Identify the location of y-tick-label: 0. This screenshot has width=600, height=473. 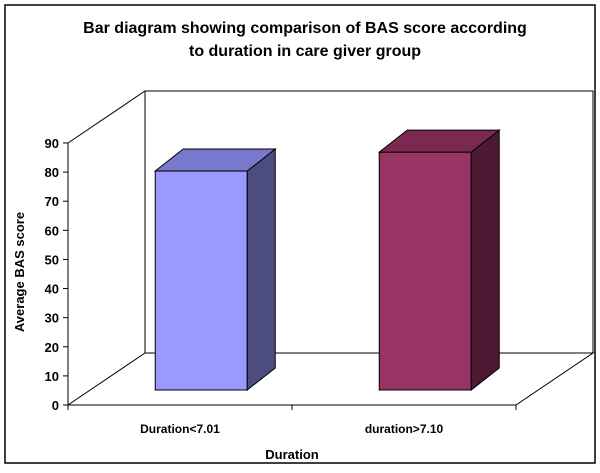
(55, 405).